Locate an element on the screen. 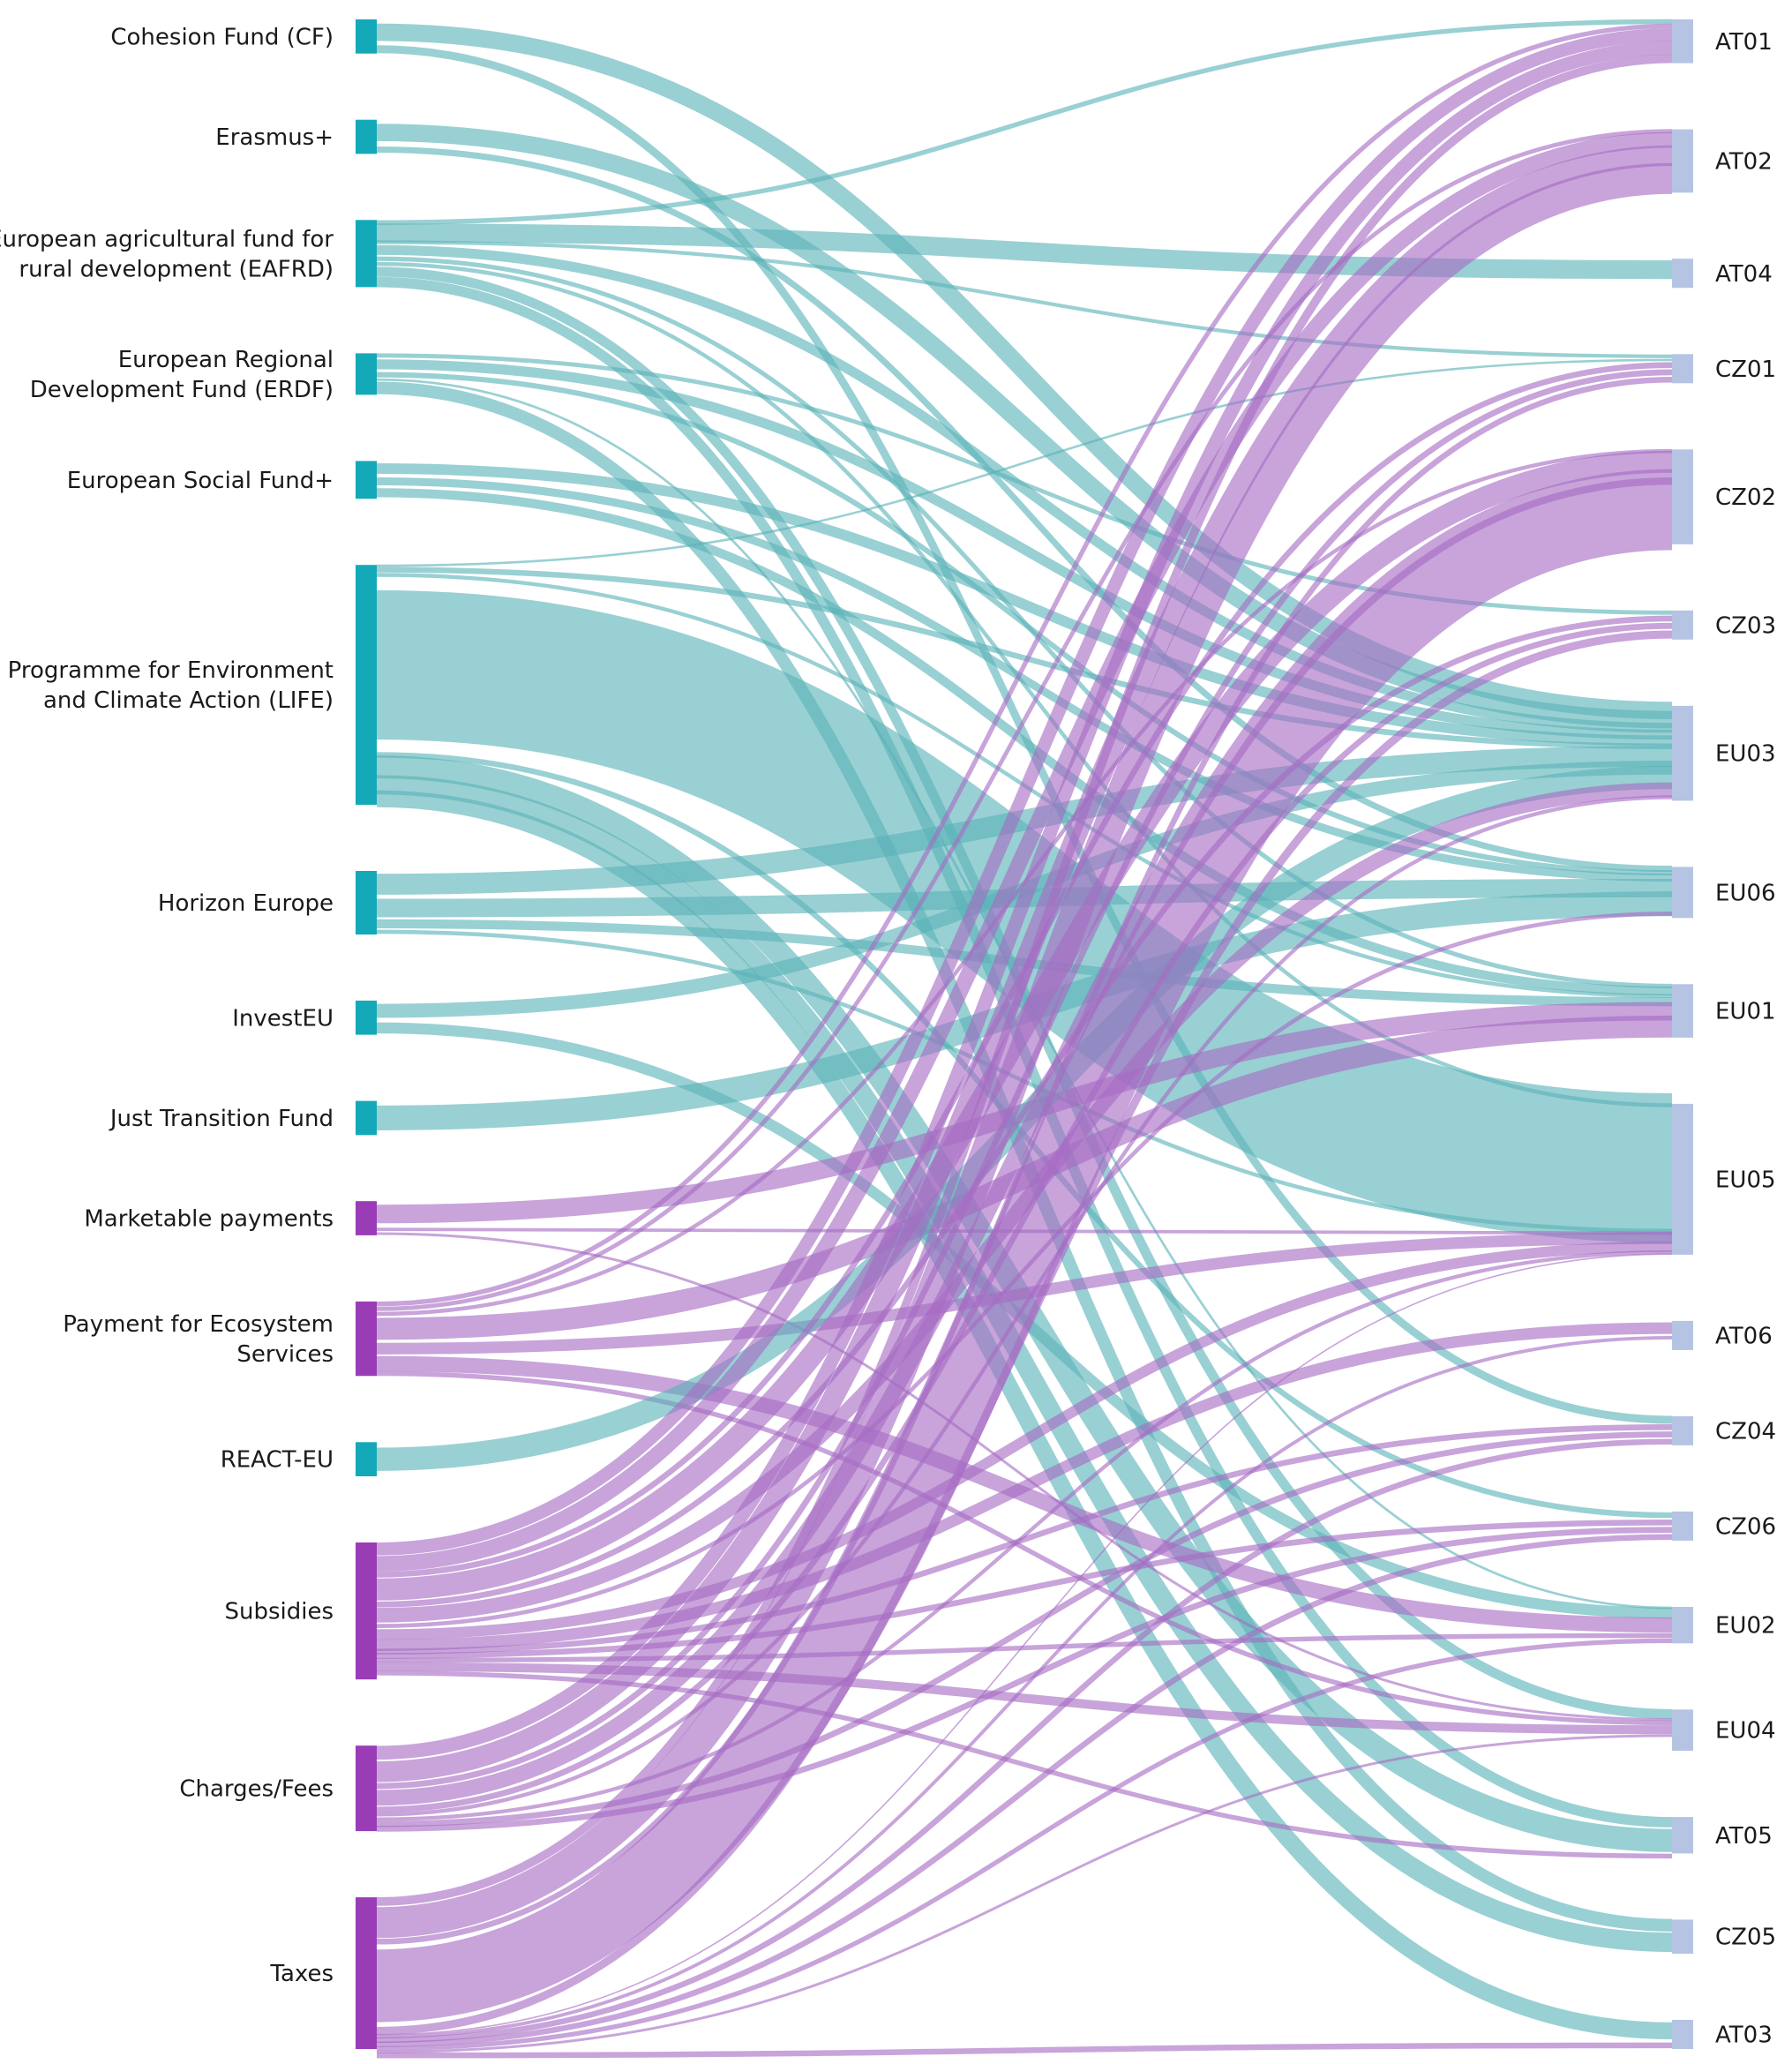 The height and width of the screenshot is (2064, 1792). target-label: CZ05 is located at coordinates (1745, 1938).